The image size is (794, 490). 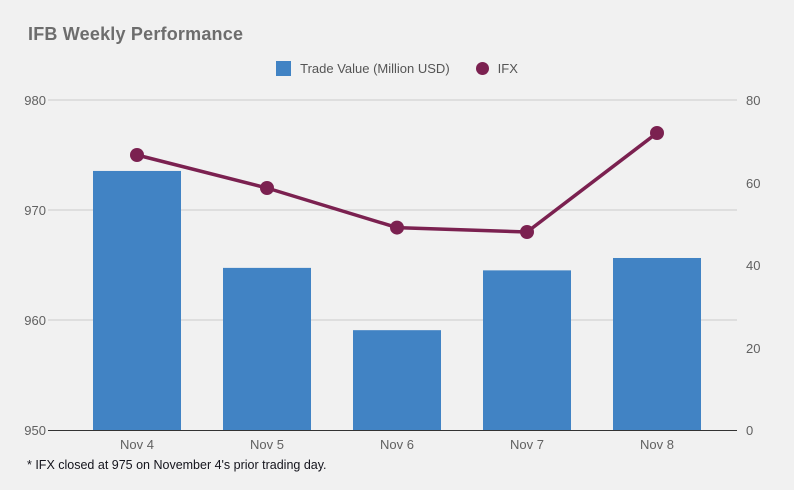 What do you see at coordinates (35, 100) in the screenshot?
I see `left-axis-tick-980: 980` at bounding box center [35, 100].